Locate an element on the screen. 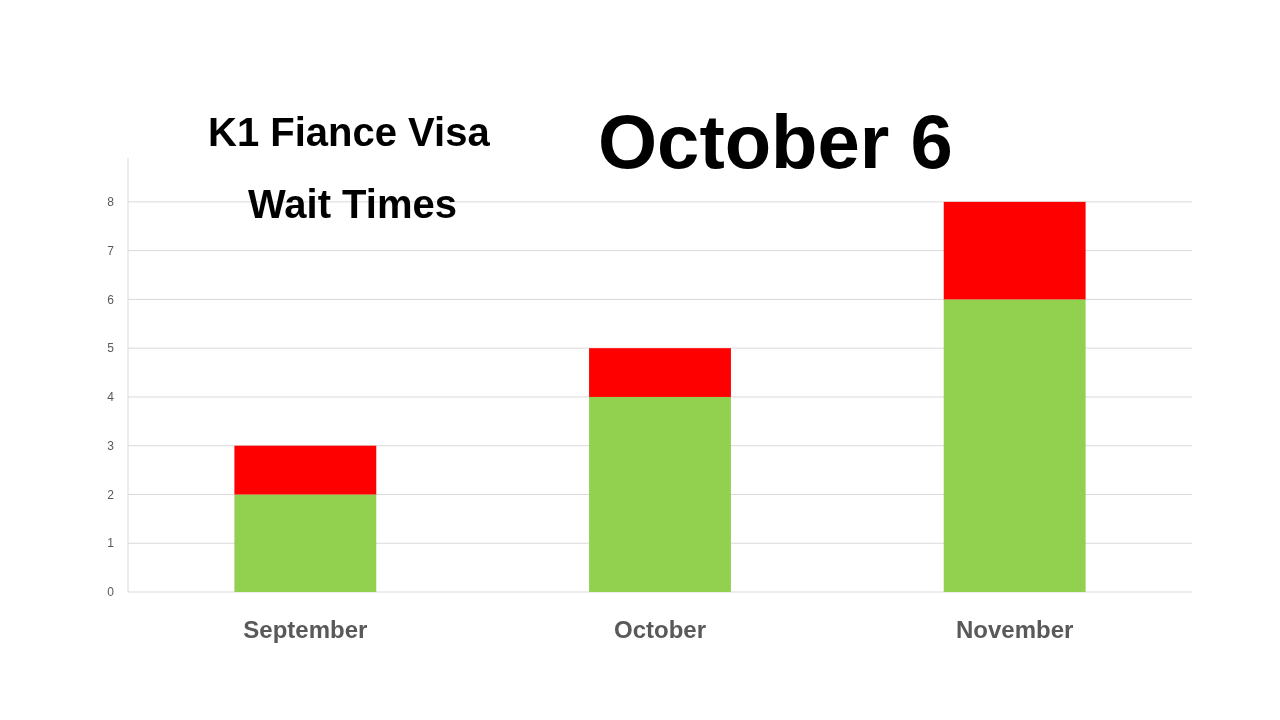  text: Wait Times is located at coordinates (352, 204).